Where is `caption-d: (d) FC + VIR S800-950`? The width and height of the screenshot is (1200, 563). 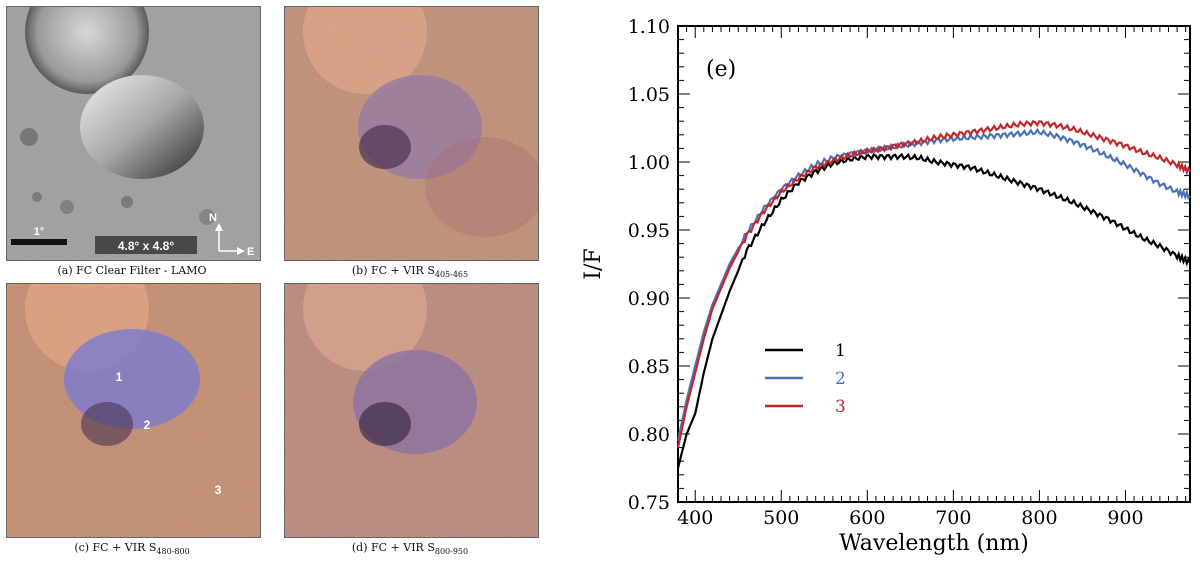
caption-d: (d) FC + VIR S800-950 is located at coordinates (410, 549).